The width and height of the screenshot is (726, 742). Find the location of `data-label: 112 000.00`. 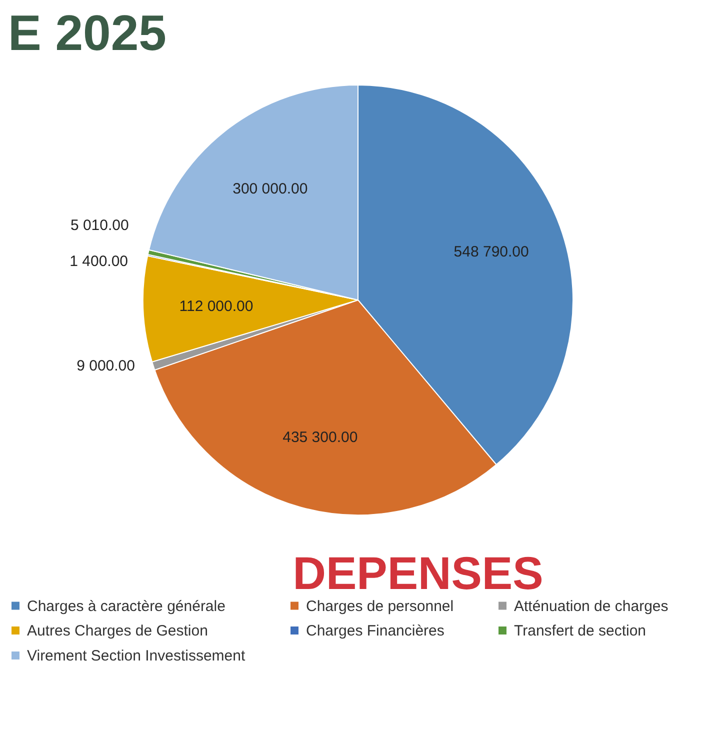

data-label: 112 000.00 is located at coordinates (216, 307).